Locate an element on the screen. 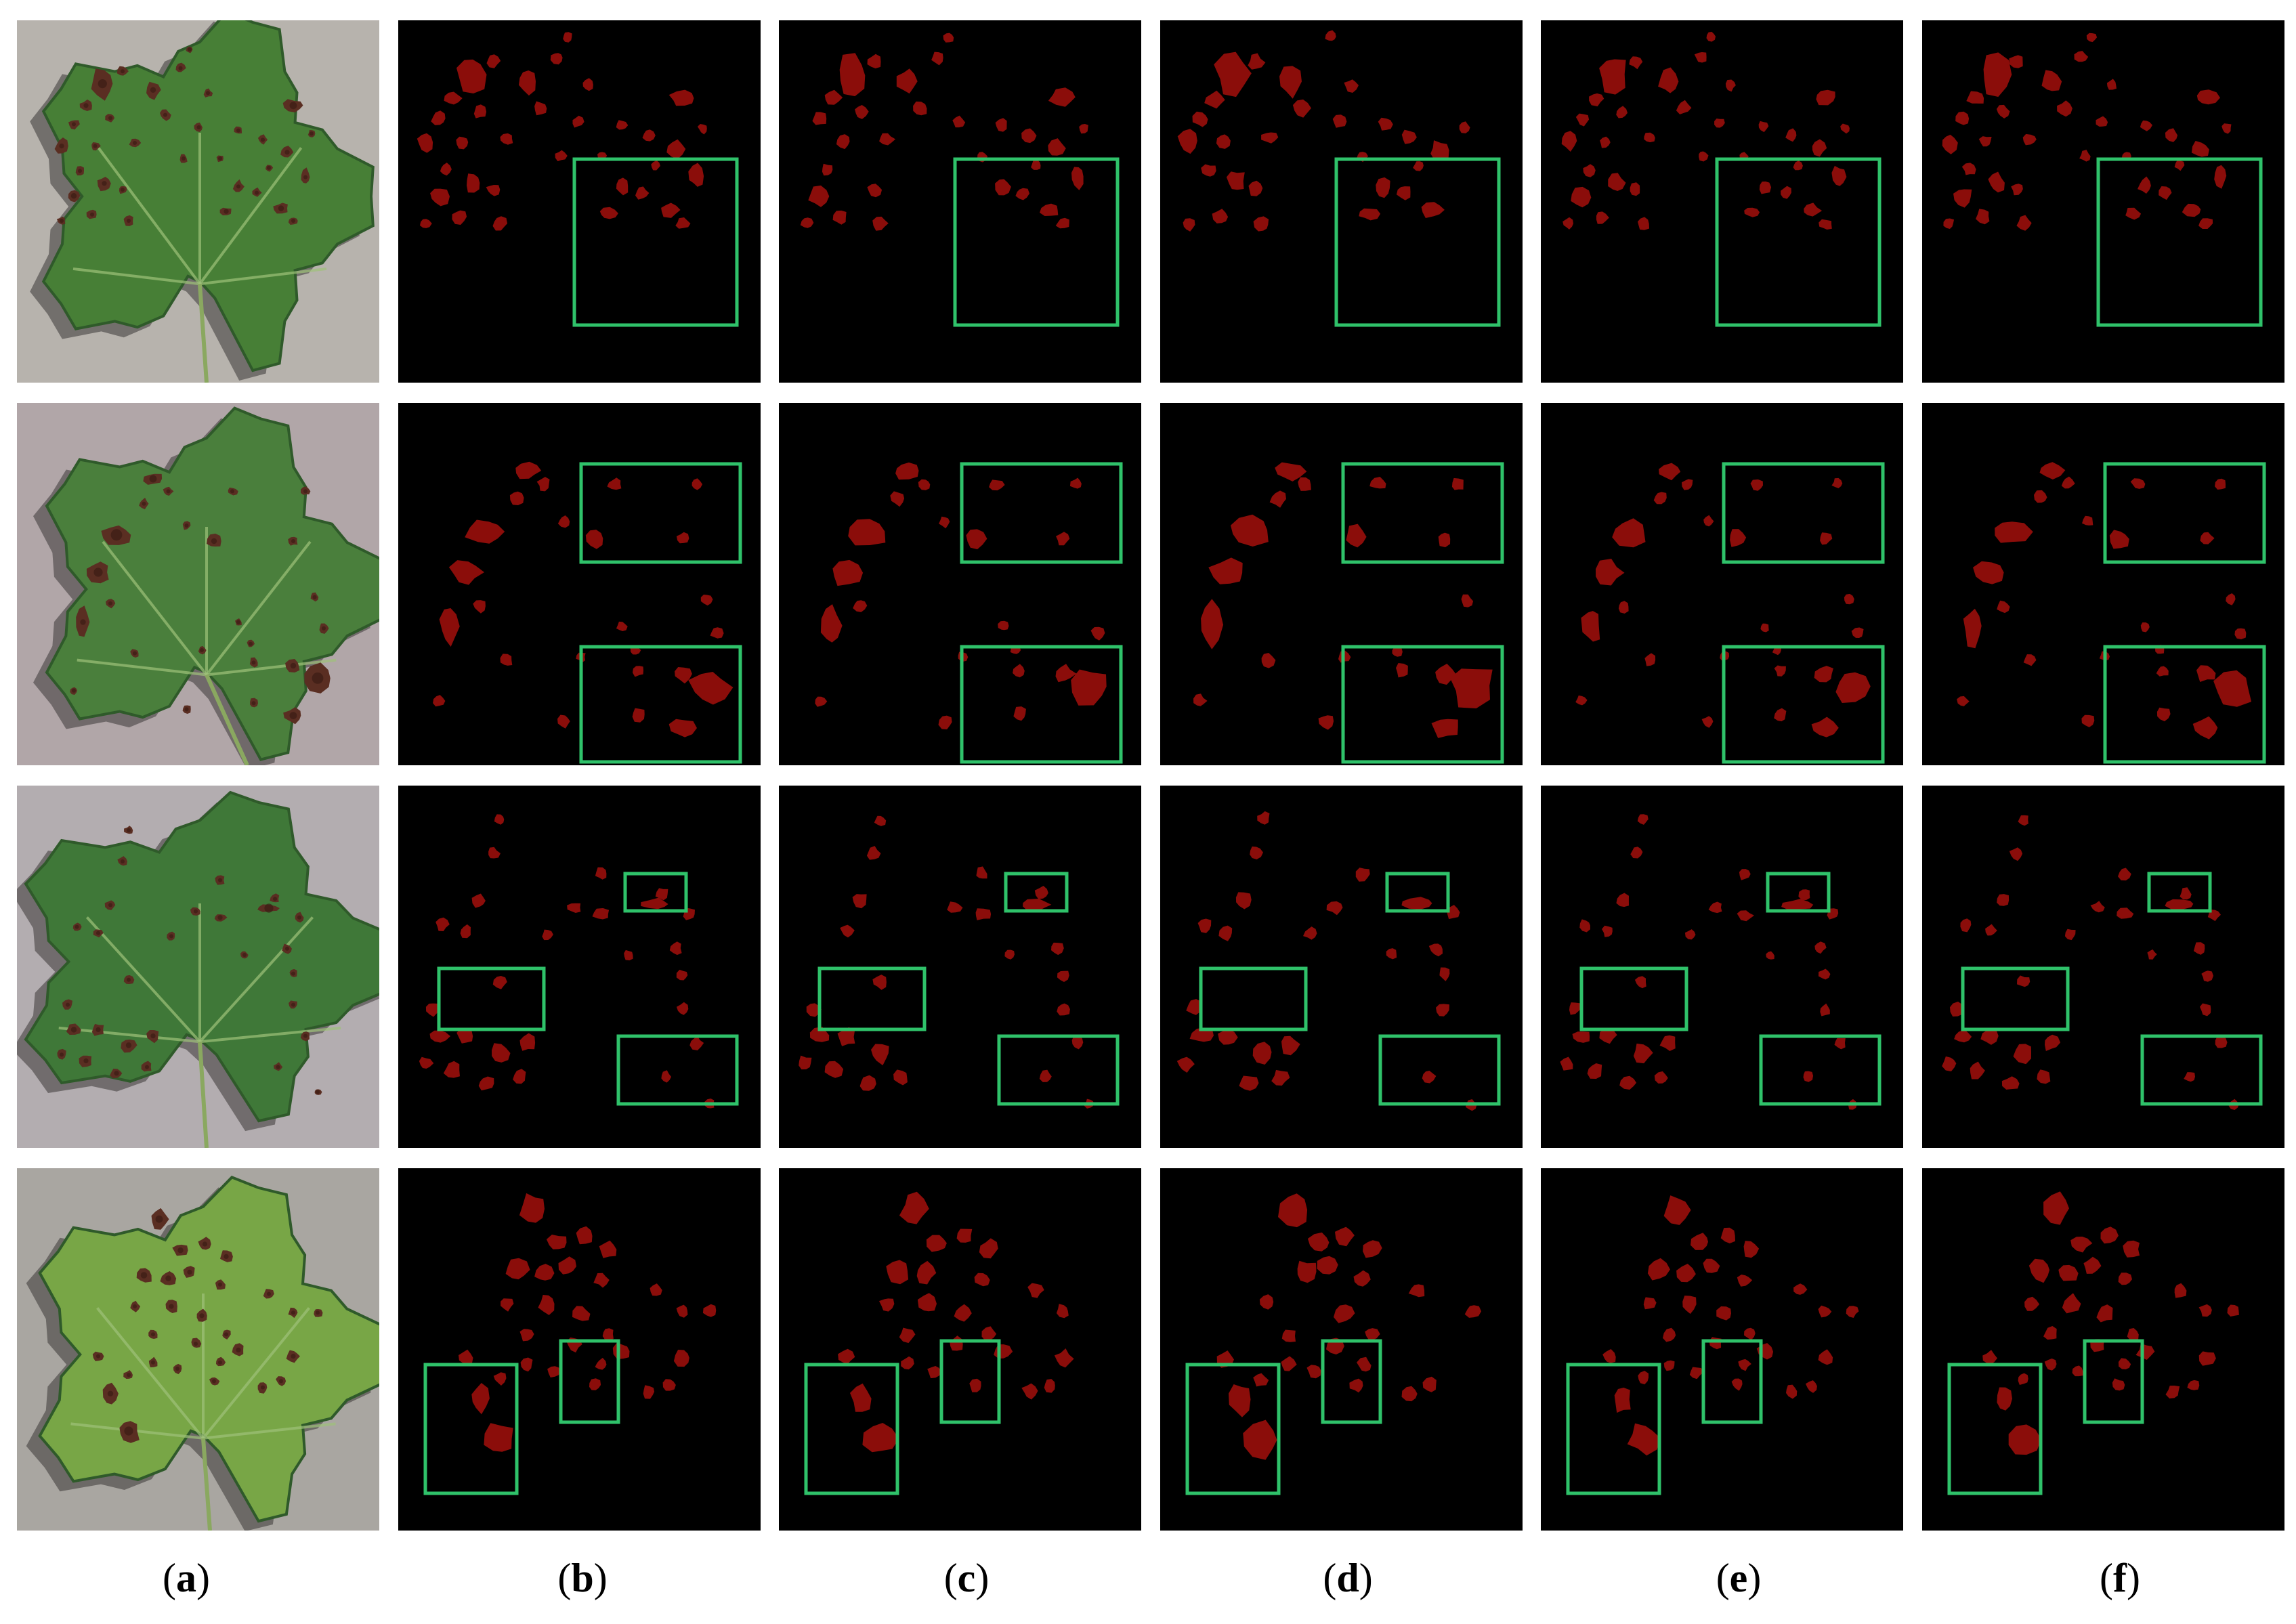 This screenshot has height=1624, width=2296. segmentation-mask-f-row1 is located at coordinates (2103, 201).